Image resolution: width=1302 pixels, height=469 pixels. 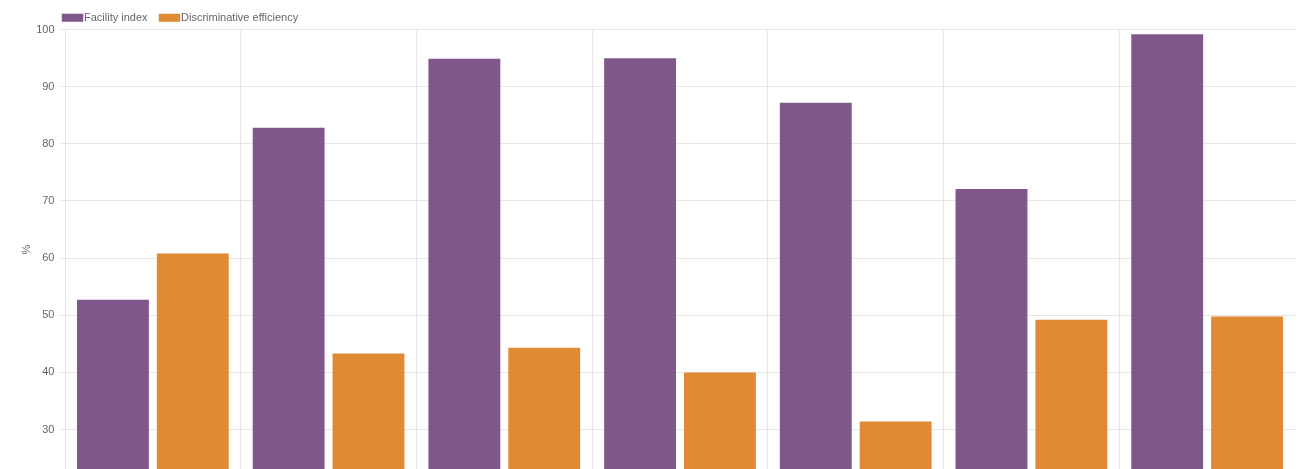 What do you see at coordinates (240, 16) in the screenshot?
I see `legend-label: Discriminative efficiency` at bounding box center [240, 16].